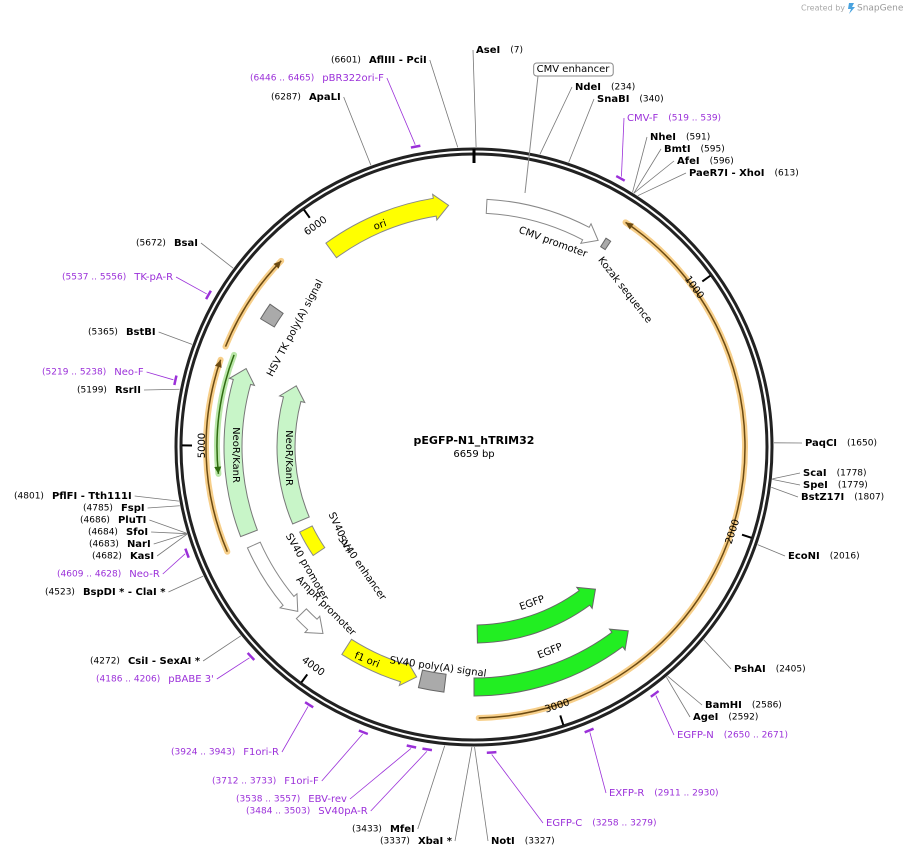  Describe the element at coordinates (698, 138) in the screenshot. I see `label-detail: (591)` at that location.